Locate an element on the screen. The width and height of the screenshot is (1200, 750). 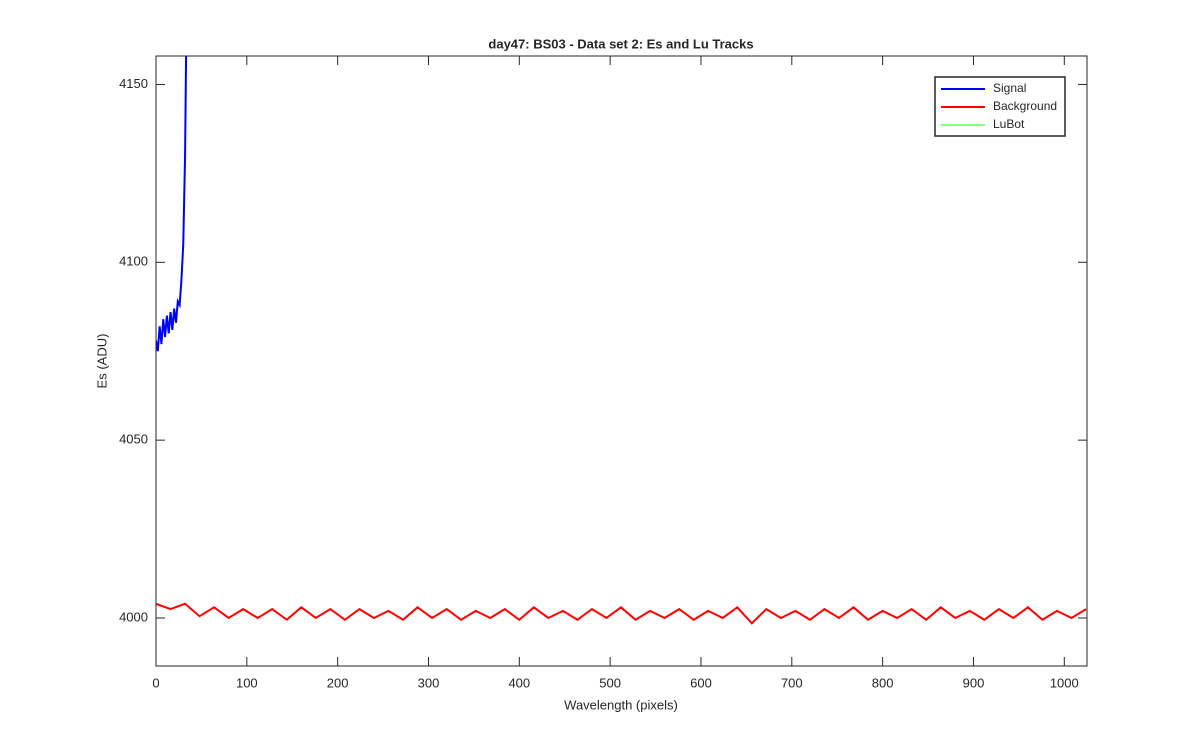
y-tick-label: 4100 is located at coordinates (133, 261).